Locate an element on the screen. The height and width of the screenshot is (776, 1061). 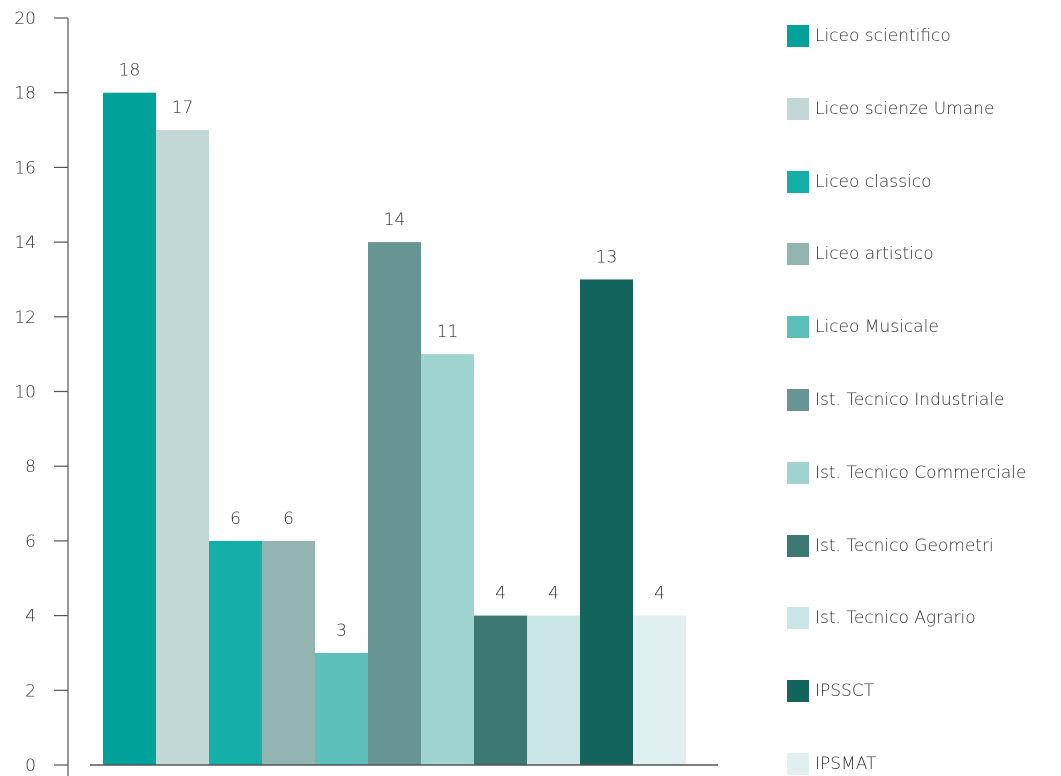
legend-item: Liceo classico is located at coordinates (859, 182).